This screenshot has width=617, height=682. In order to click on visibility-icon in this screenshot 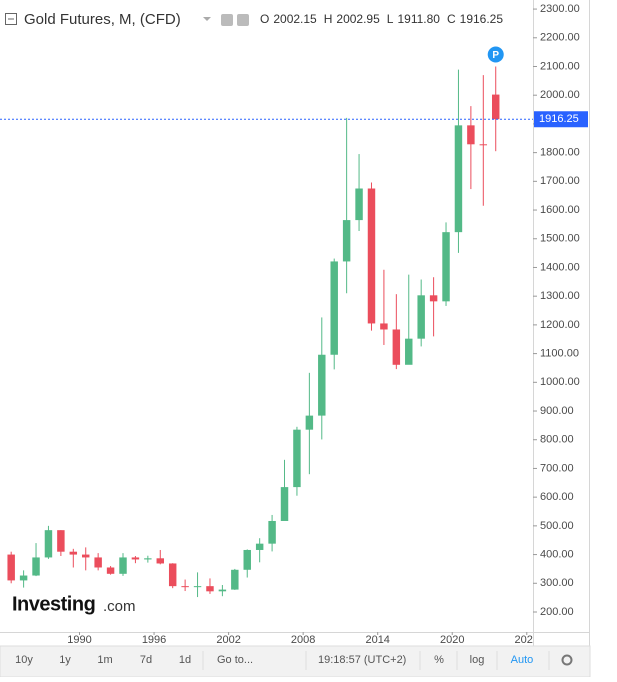, I will do `click(227, 20)`.